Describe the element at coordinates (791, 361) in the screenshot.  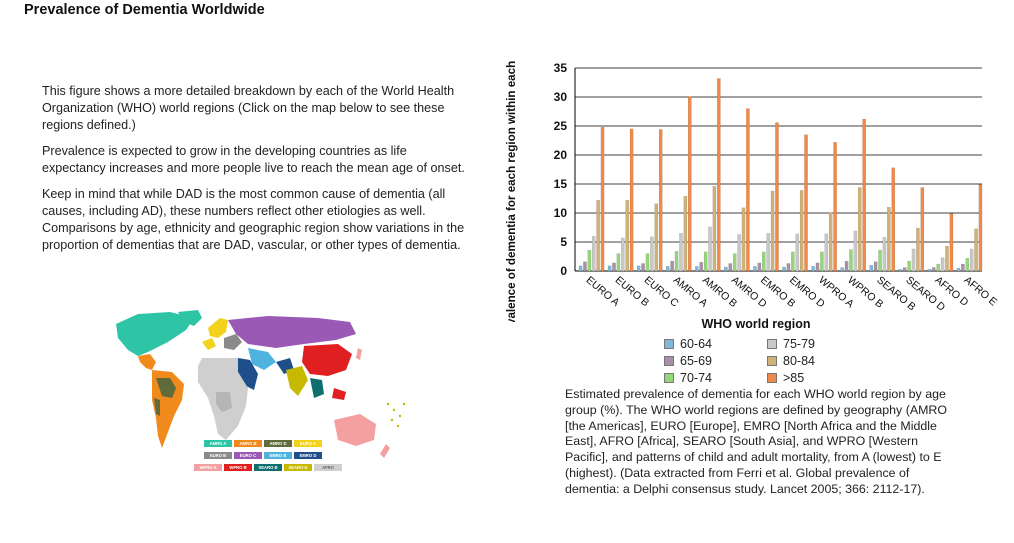
I see `legend-item: 80-84` at that location.